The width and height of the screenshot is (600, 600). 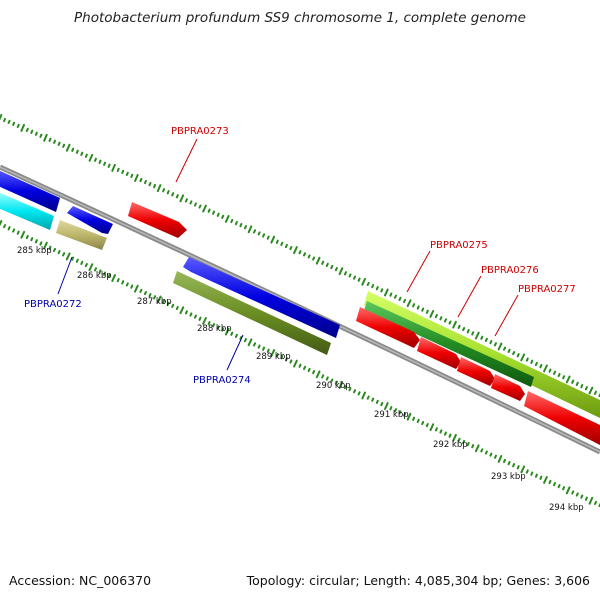 What do you see at coordinates (200, 131) in the screenshot?
I see `gene-label: PBPRA0273` at bounding box center [200, 131].